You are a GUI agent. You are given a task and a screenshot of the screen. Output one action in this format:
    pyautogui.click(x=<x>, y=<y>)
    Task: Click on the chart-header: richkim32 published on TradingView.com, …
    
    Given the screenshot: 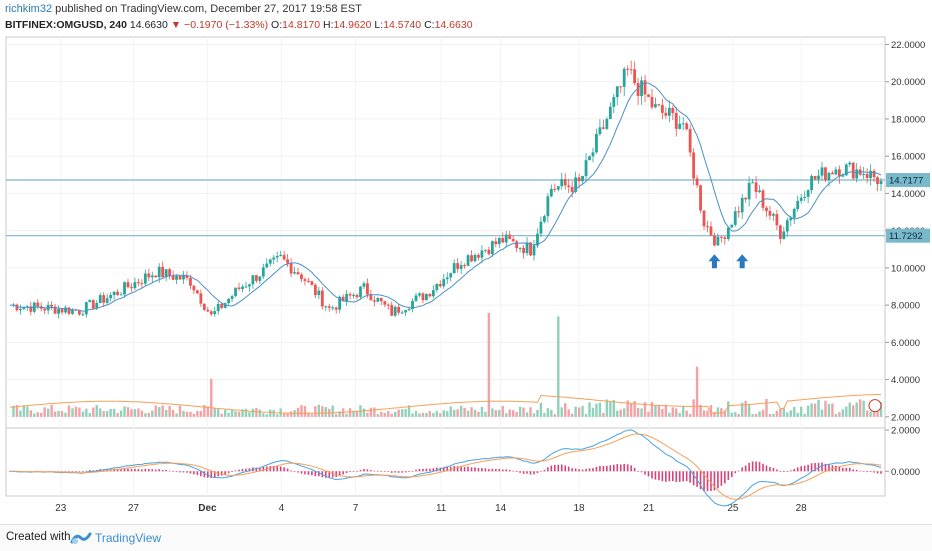 What is the action you would take?
    pyautogui.click(x=466, y=18)
    